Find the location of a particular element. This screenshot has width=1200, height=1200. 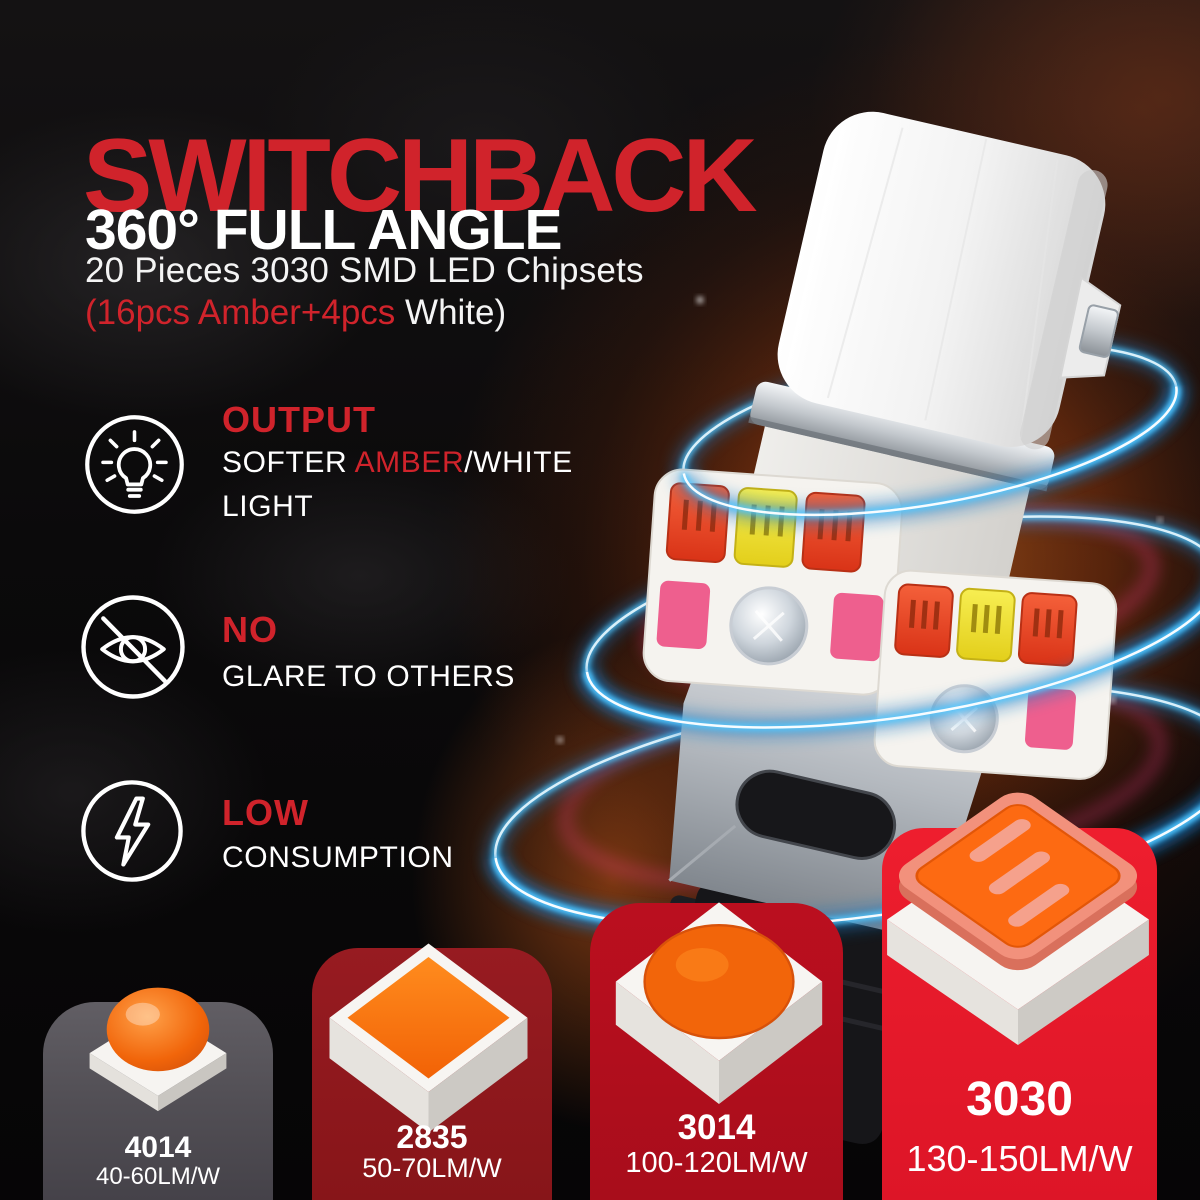

feature-output-desc-line2: LIGHT is located at coordinates (268, 506).